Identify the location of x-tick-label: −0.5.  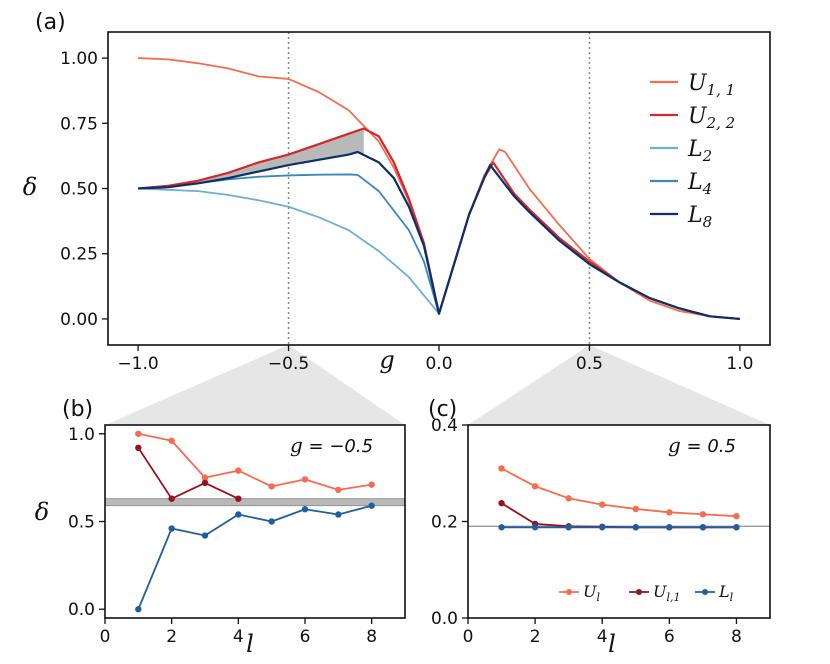
(288, 364).